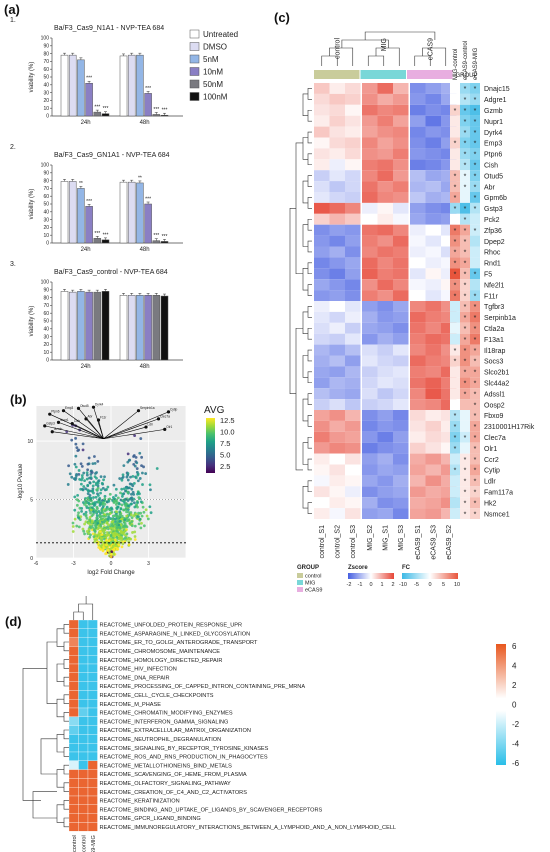  I want to click on bar, so click(64, 85).